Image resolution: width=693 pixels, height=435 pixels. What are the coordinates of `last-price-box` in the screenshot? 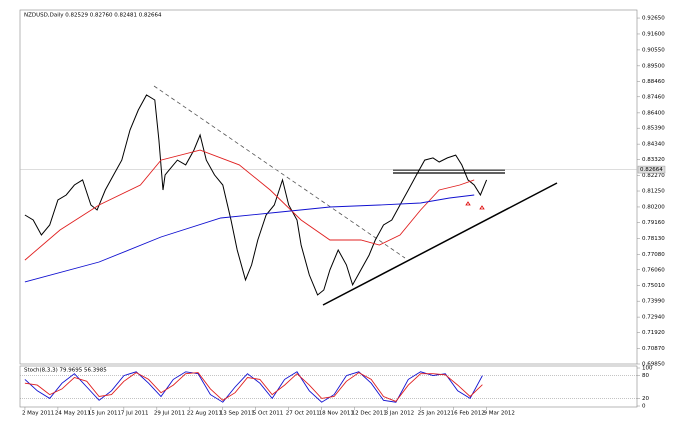 It's located at (651, 169).